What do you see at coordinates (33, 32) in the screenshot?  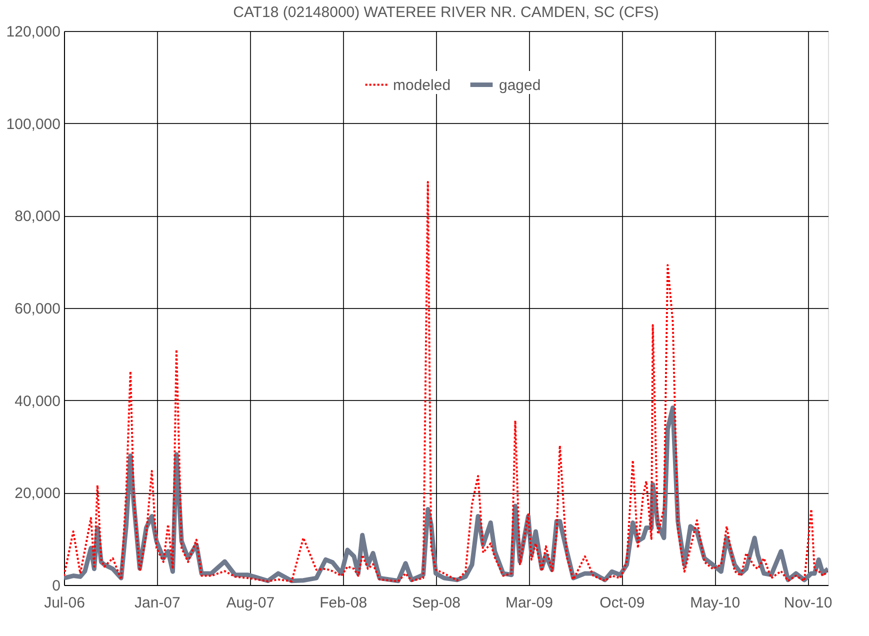 I see `y-tick-label: 120,000` at bounding box center [33, 32].